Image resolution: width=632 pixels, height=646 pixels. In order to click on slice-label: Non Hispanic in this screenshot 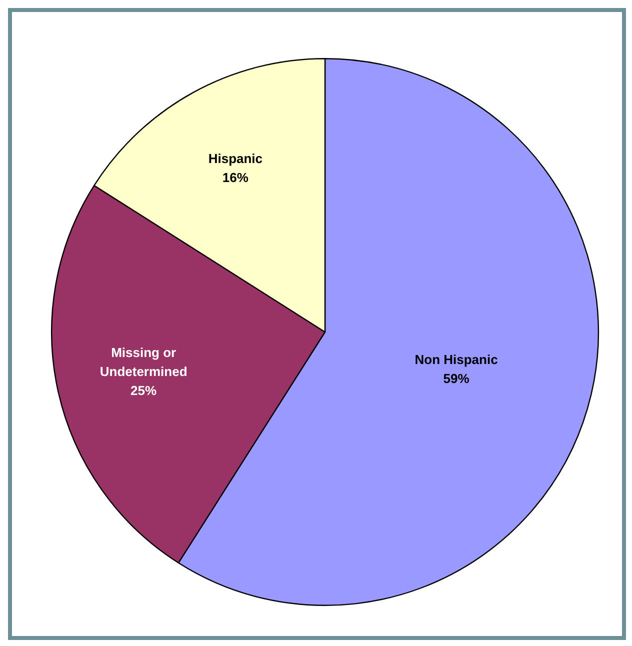, I will do `click(456, 360)`.